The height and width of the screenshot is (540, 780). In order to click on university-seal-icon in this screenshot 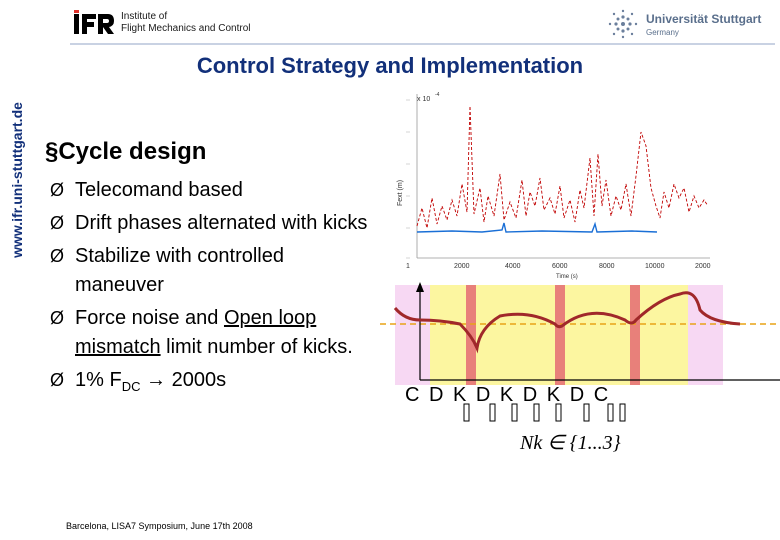, I will do `click(623, 24)`.